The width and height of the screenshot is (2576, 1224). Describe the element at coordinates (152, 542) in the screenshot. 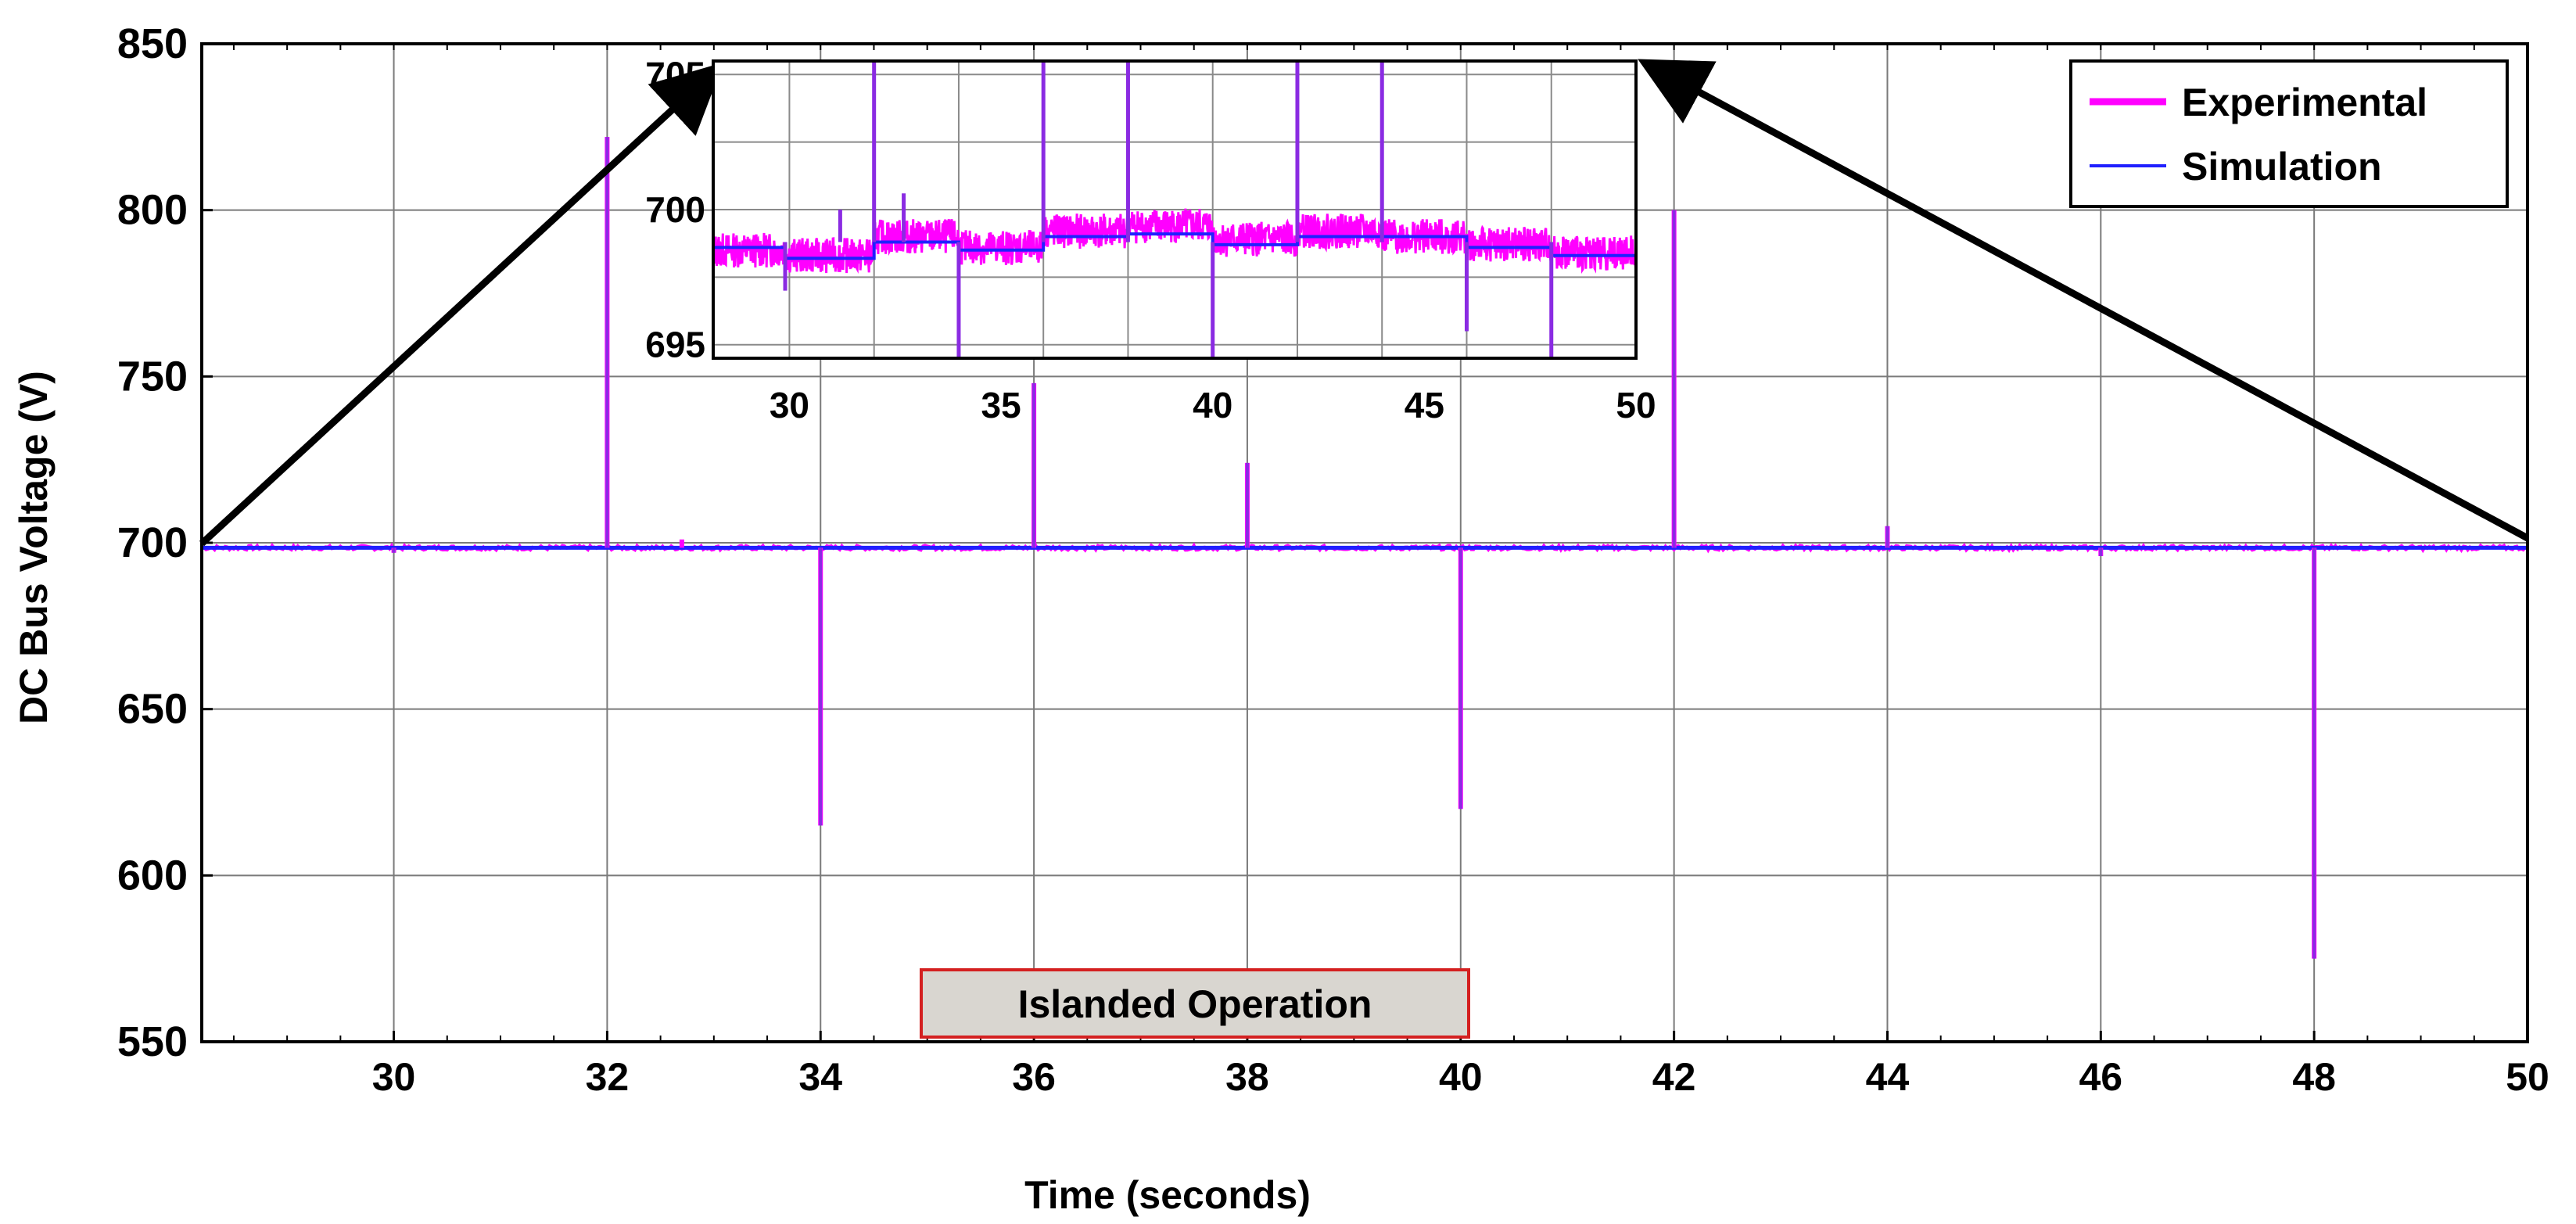

I see `y-tick-label: 700` at that location.